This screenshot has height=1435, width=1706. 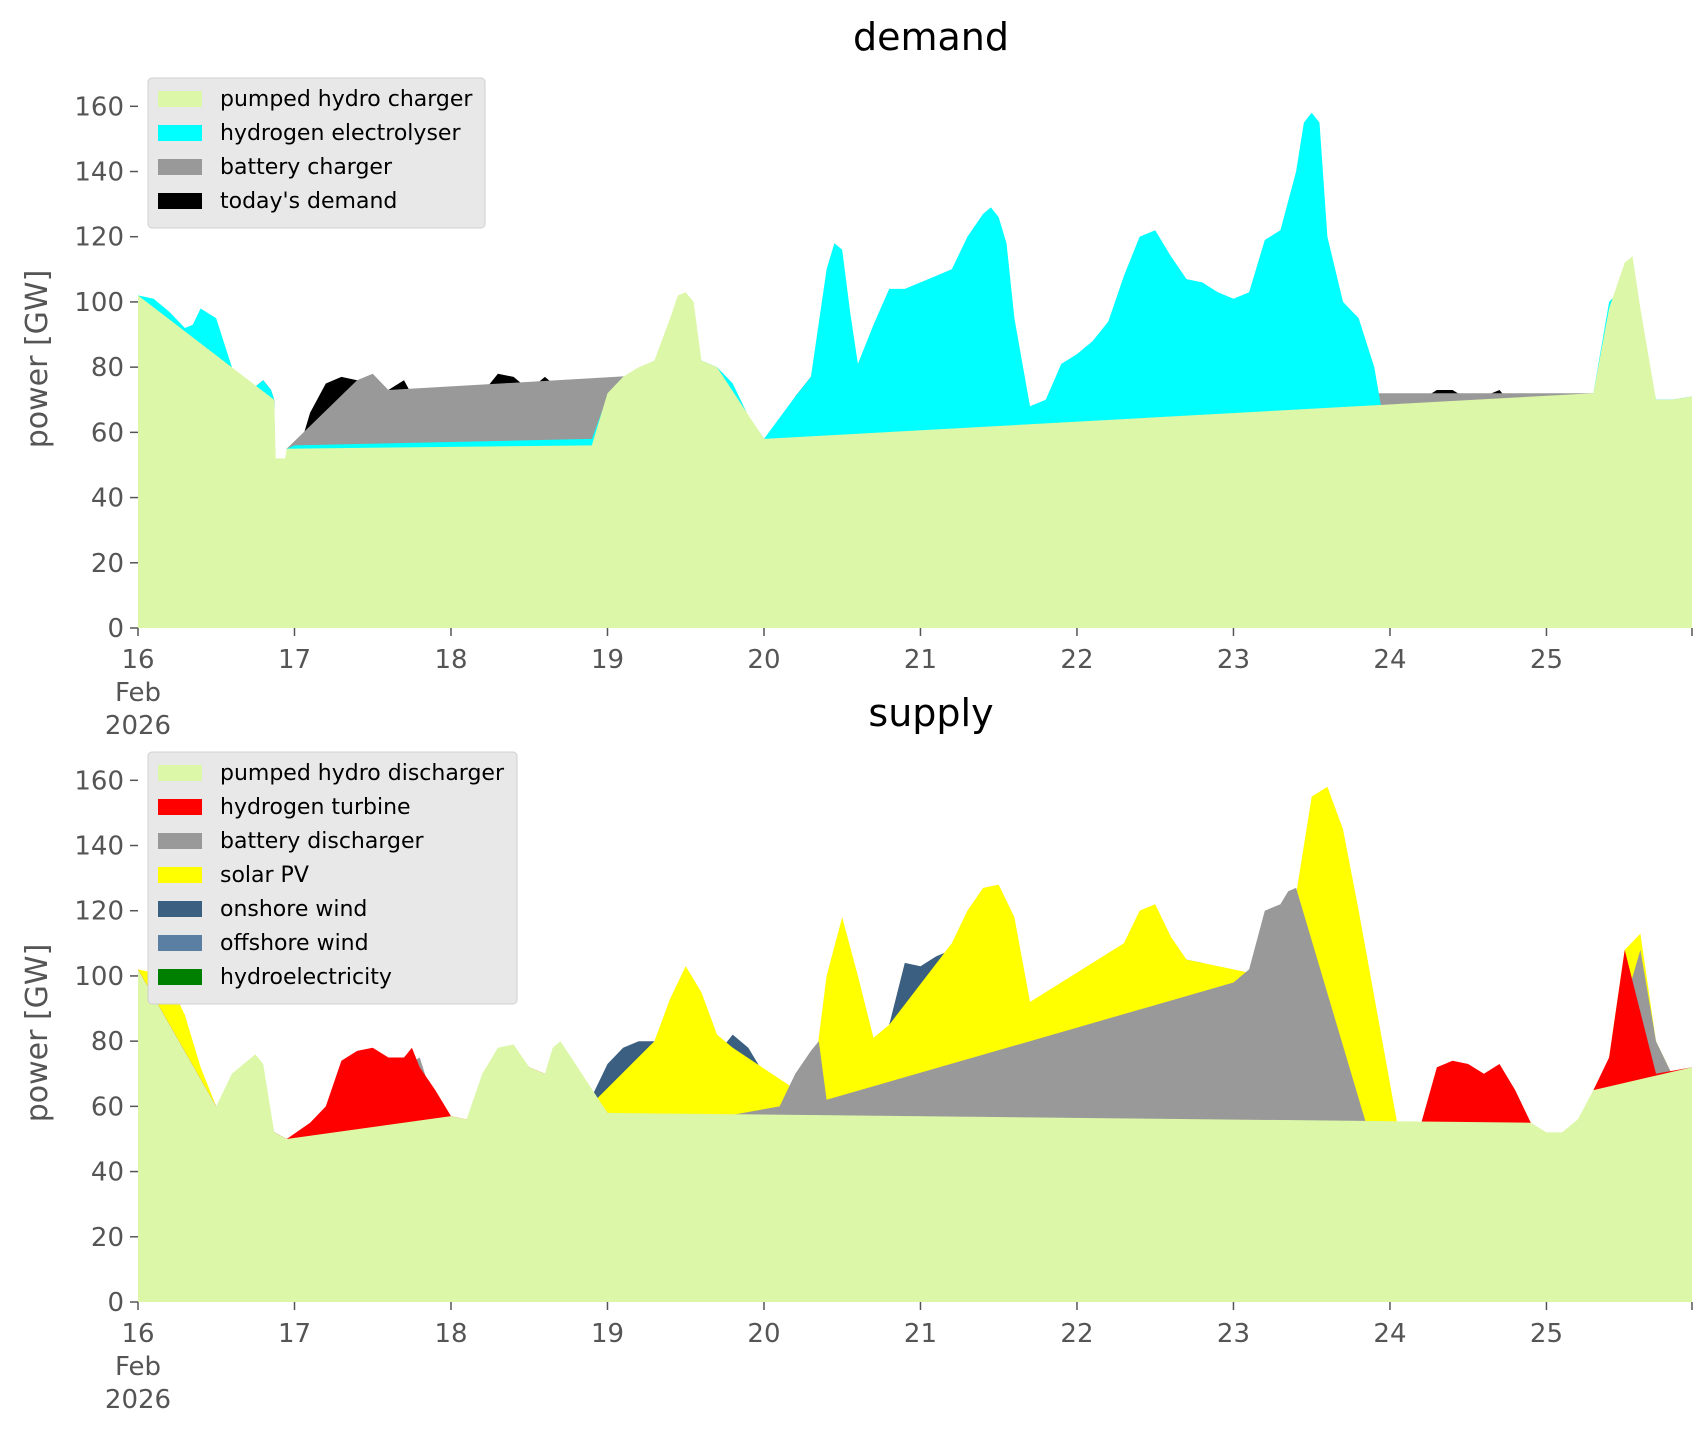 What do you see at coordinates (99, 781) in the screenshot?
I see `supply-ytick-label: 160` at bounding box center [99, 781].